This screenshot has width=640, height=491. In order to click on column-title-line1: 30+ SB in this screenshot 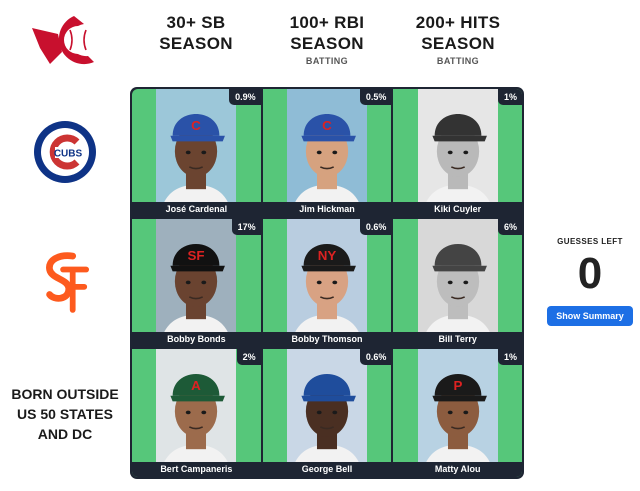, I will do `click(196, 22)`.